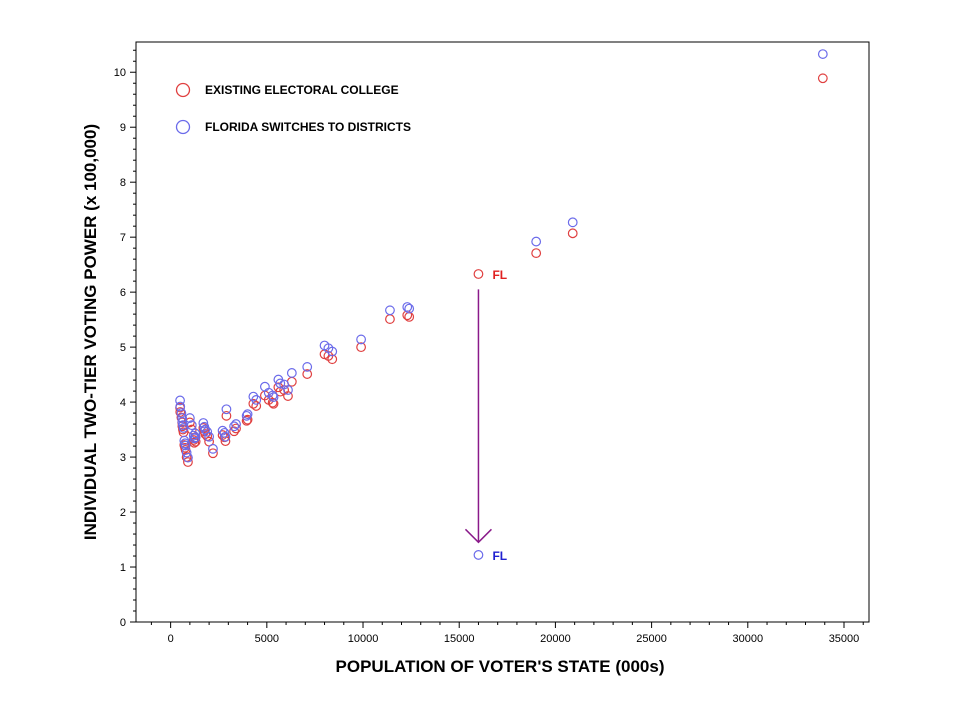  I want to click on legend-label-existing: EXISTING ELECTORAL COLLEGE, so click(302, 90).